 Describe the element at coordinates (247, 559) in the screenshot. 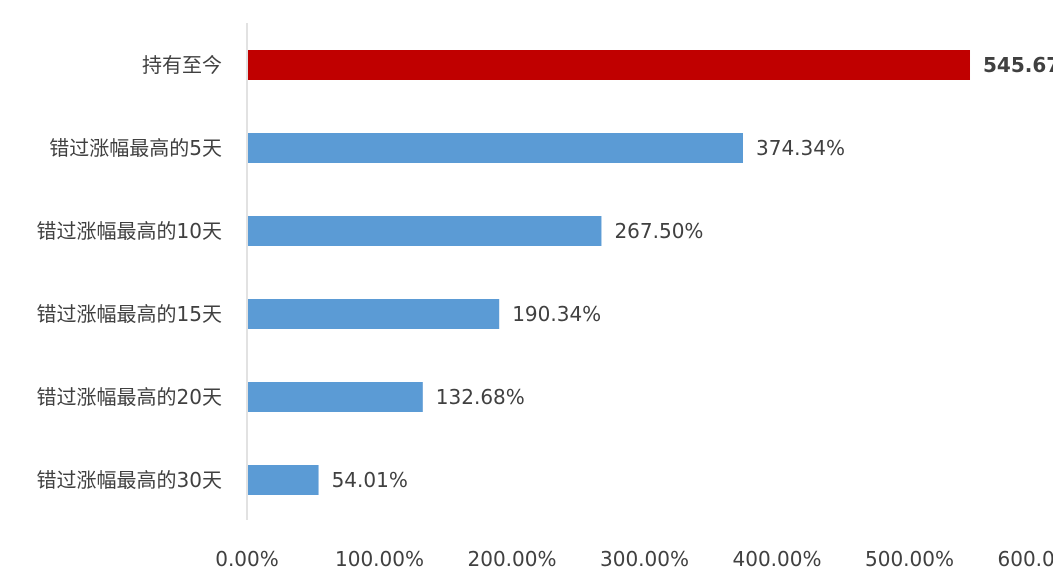

I see `x-tick-label-0: 0.00%` at that location.